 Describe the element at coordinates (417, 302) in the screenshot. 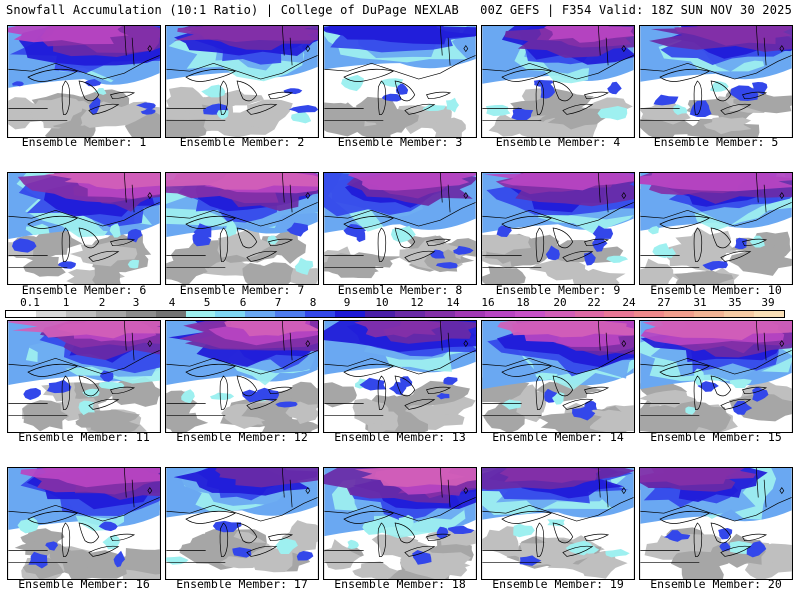

I see `color-scale-label: 12` at that location.